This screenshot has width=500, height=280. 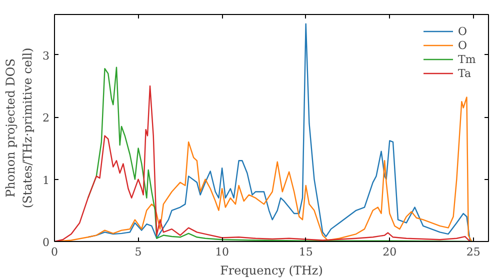 I want to click on y-axis-title: Phonon projected DOS (States/THz·primitive cell), so click(x=19, y=128).